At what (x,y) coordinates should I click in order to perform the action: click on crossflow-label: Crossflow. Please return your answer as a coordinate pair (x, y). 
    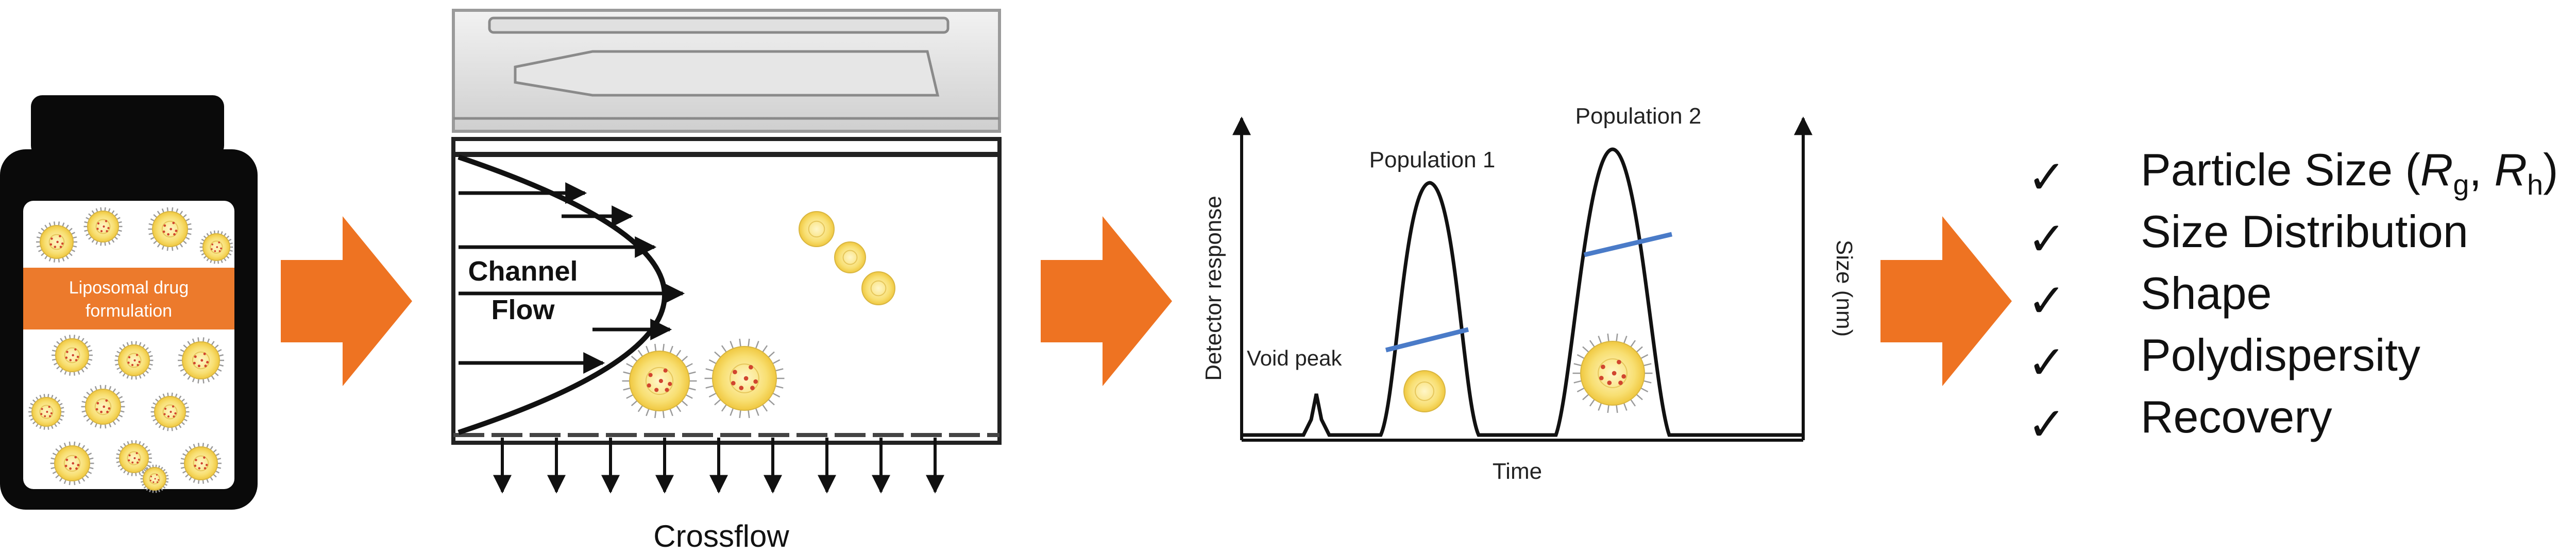
    Looking at the image, I should click on (721, 536).